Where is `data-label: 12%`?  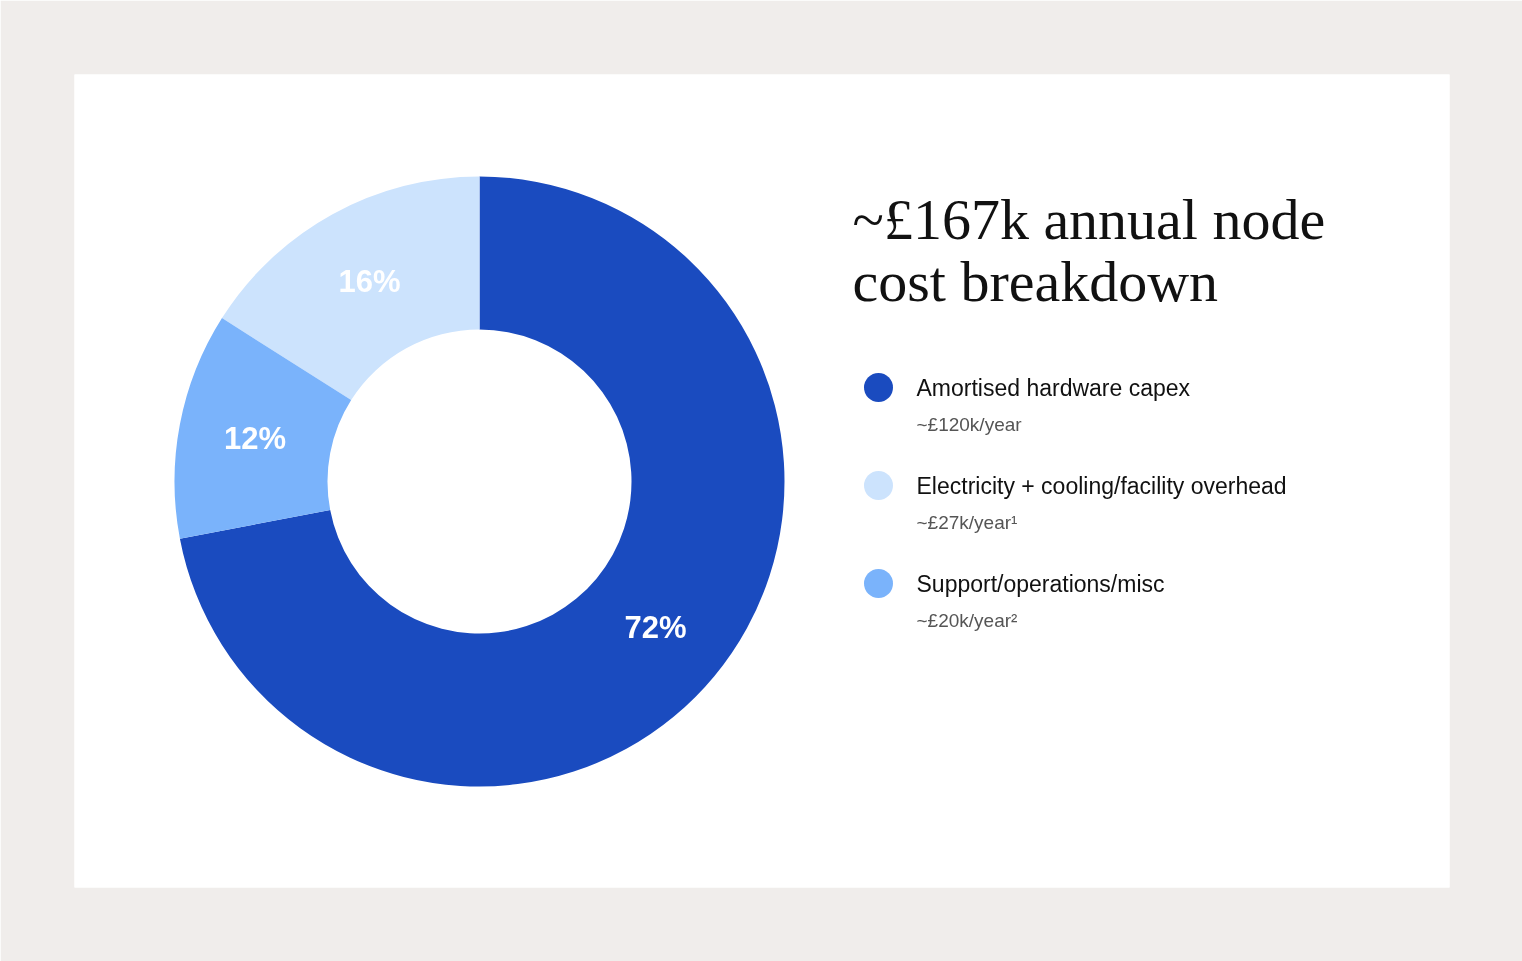
data-label: 12% is located at coordinates (255, 439).